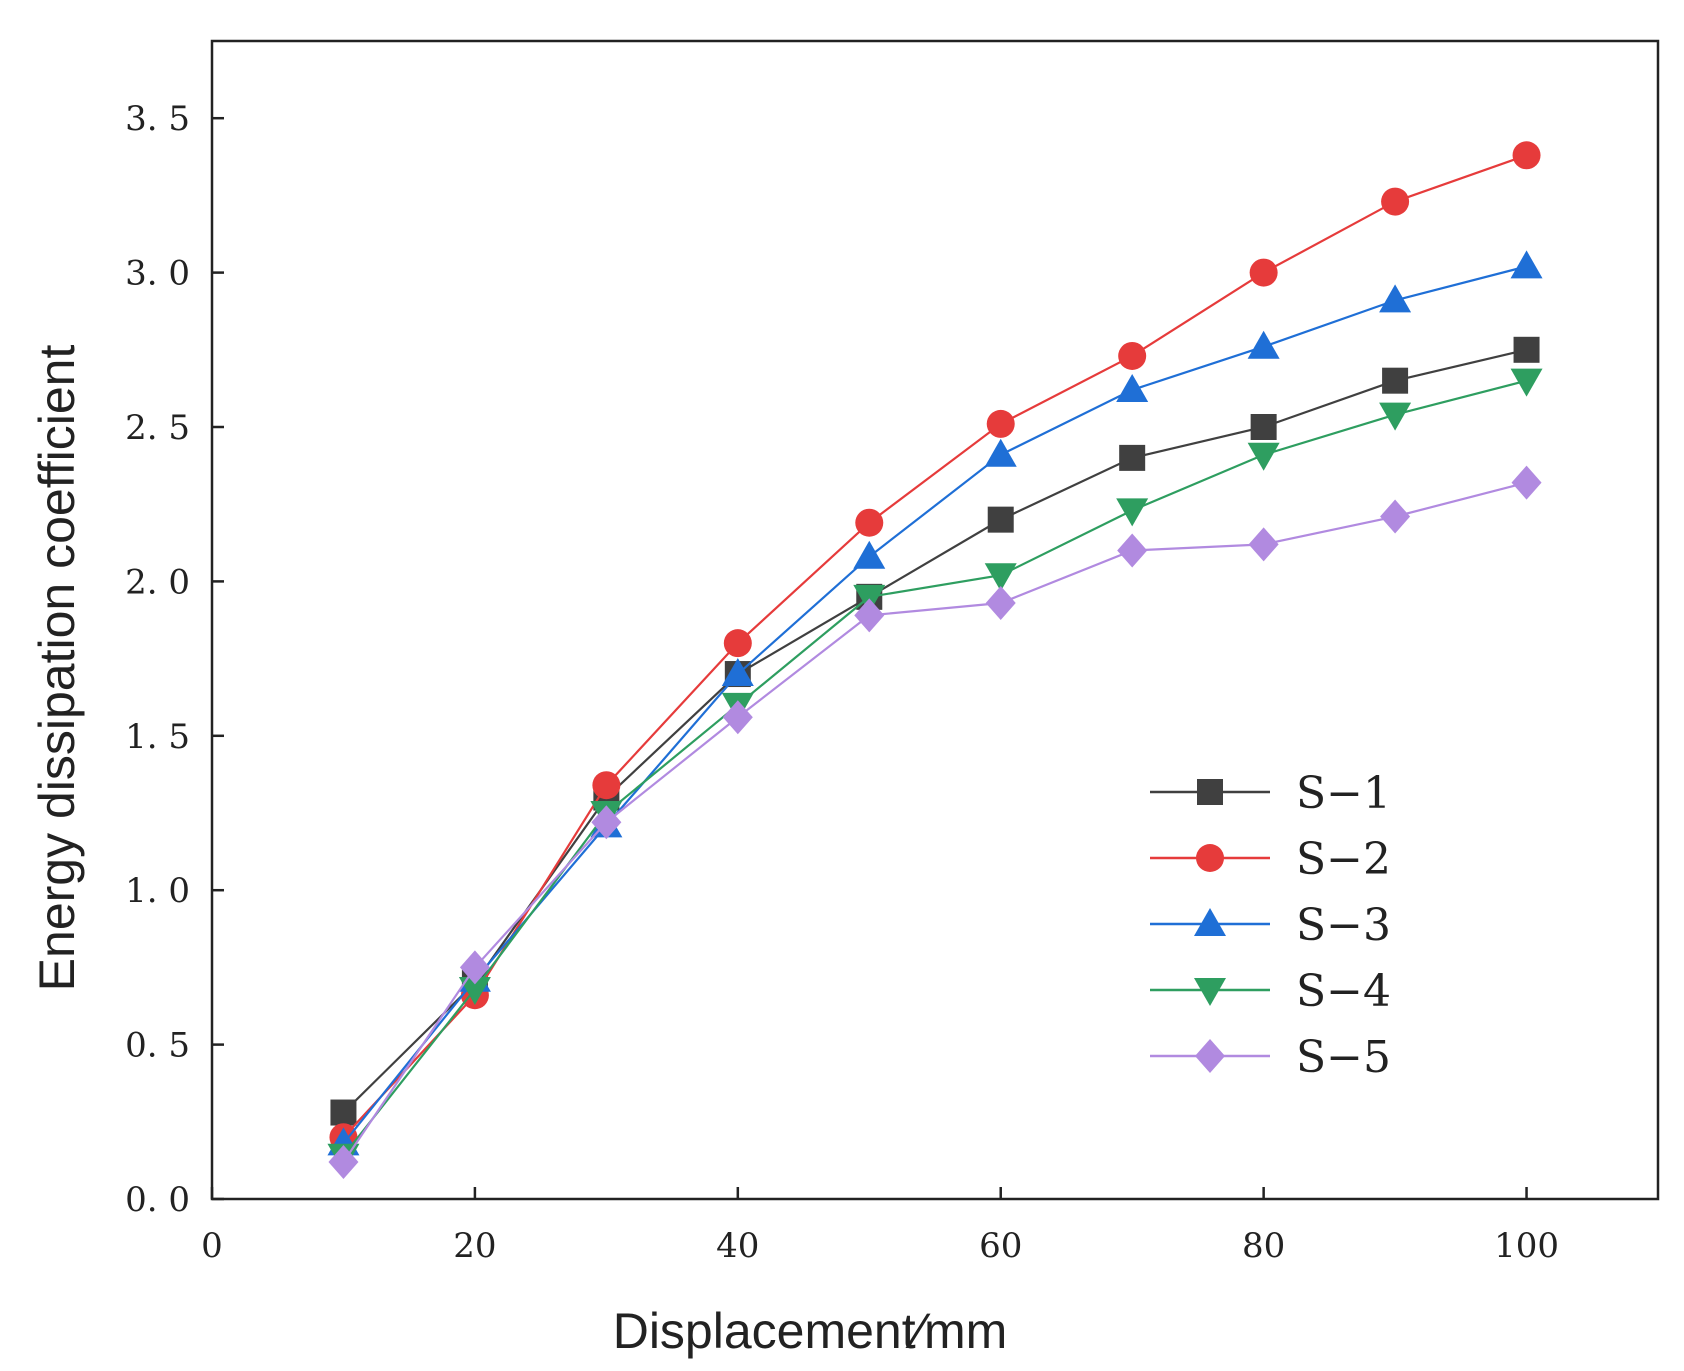 This screenshot has width=1684, height=1371. I want to click on legend-label: S−2, so click(1343, 859).